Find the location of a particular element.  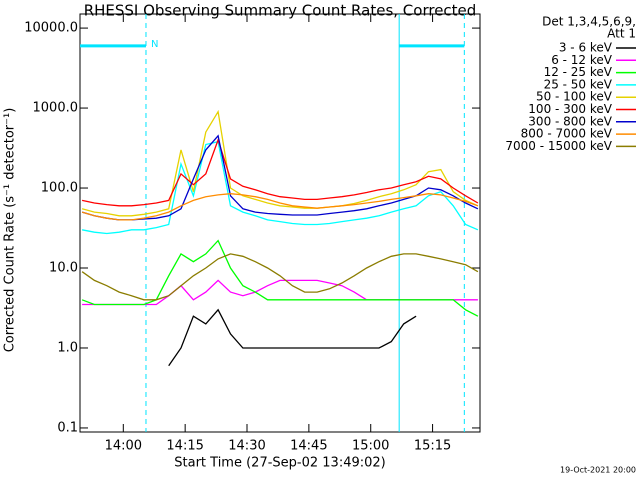

legend-title: Det 1,3,4,5,6,9, is located at coordinates (589, 22).